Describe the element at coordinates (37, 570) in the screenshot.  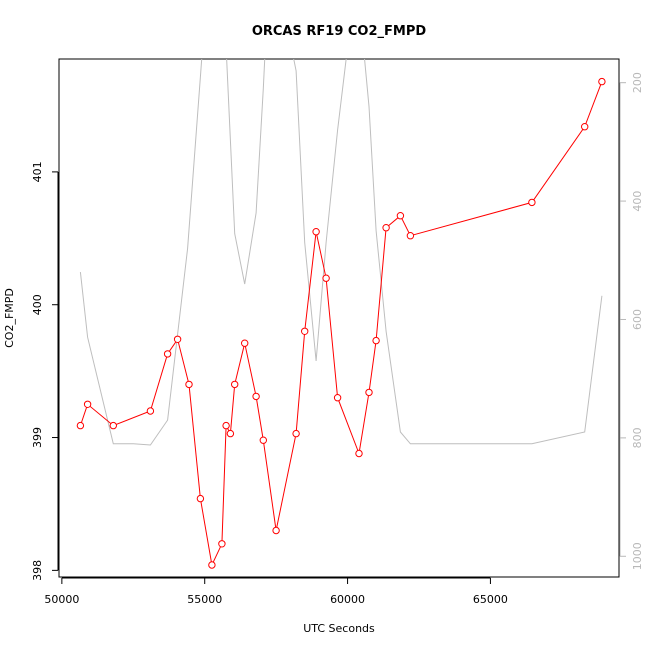
I see `y-tick-label: 398` at that location.